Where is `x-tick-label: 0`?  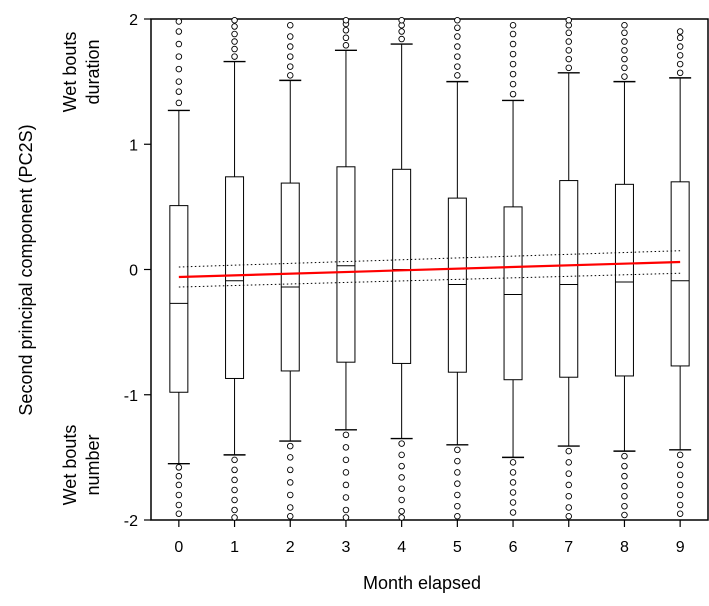
x-tick-label: 0 is located at coordinates (178, 547).